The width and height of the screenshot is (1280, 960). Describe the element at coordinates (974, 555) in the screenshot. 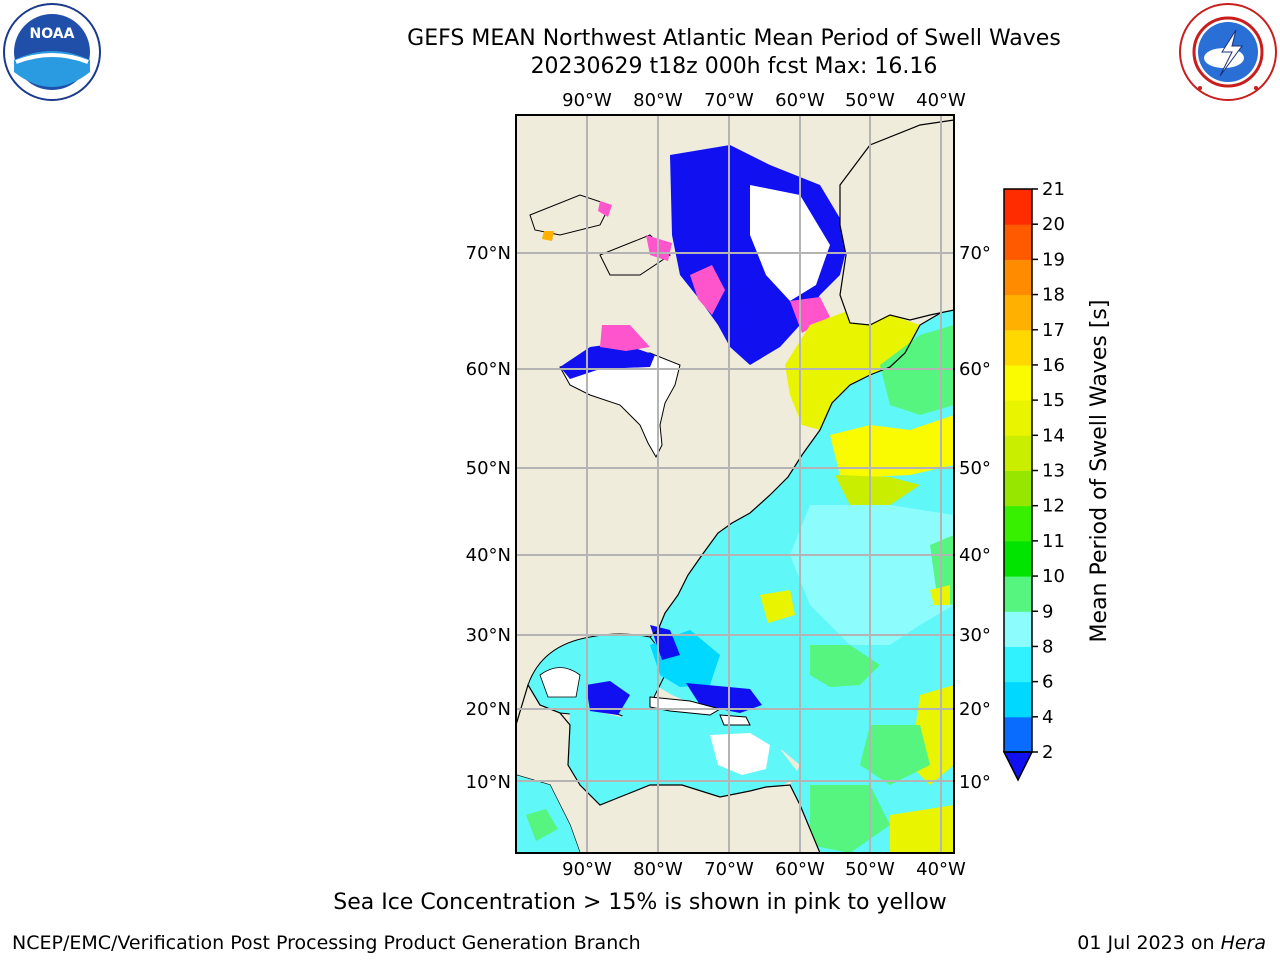

I see `lat-label-right: 40°N` at that location.